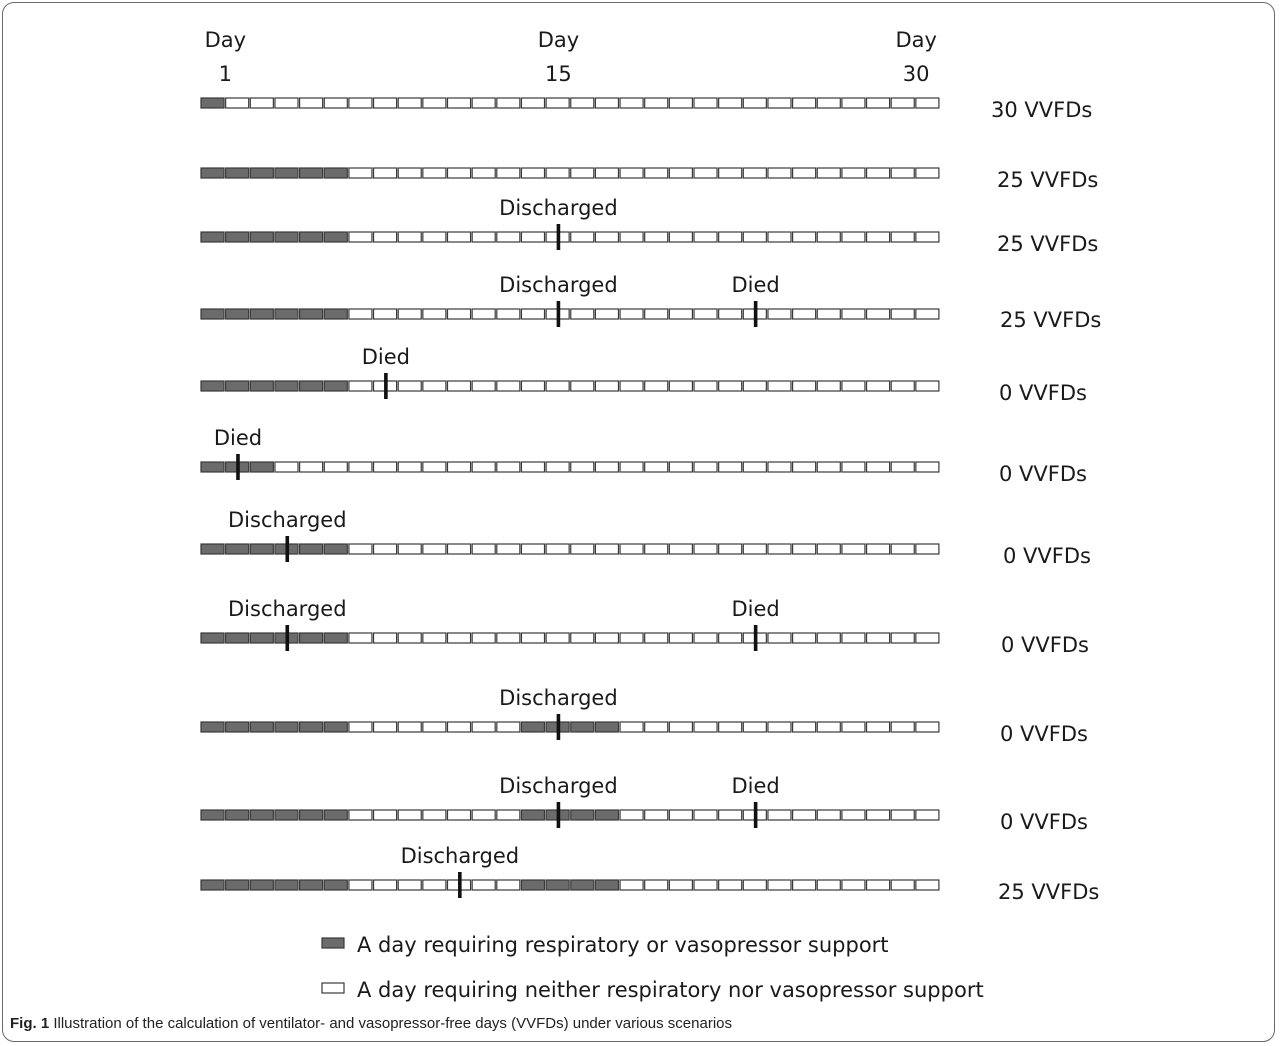 Image resolution: width=1281 pixels, height=1046 pixels. Describe the element at coordinates (30, 1023) in the screenshot. I see `caption-prefix: Fig. 1` at that location.